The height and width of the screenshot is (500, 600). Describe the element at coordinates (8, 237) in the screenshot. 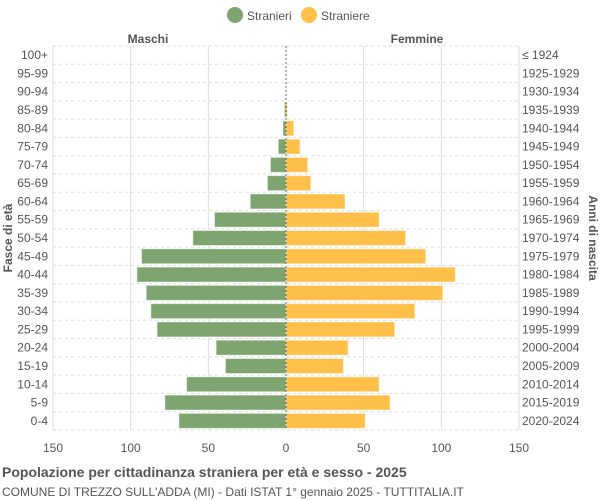

I see `y-axis-label-left: Fasce di età` at that location.